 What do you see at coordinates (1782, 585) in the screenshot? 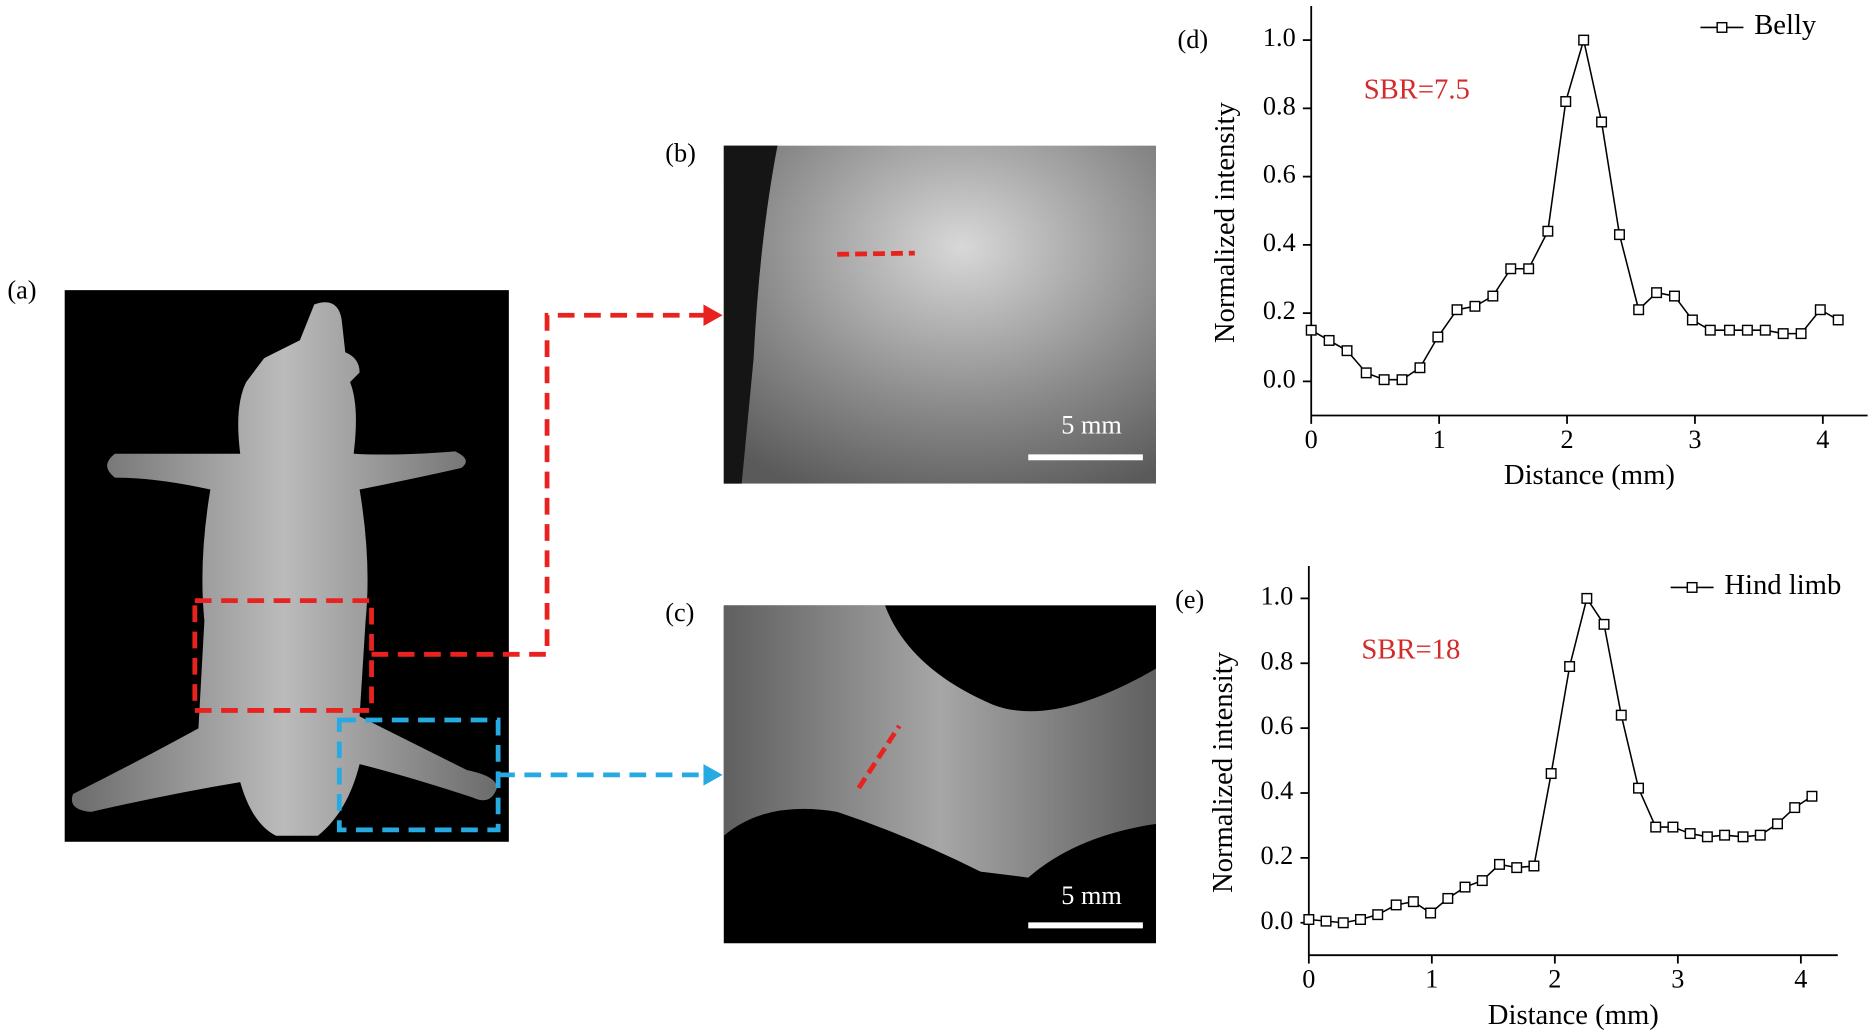
I see `legend-label: Hind limb` at bounding box center [1782, 585].